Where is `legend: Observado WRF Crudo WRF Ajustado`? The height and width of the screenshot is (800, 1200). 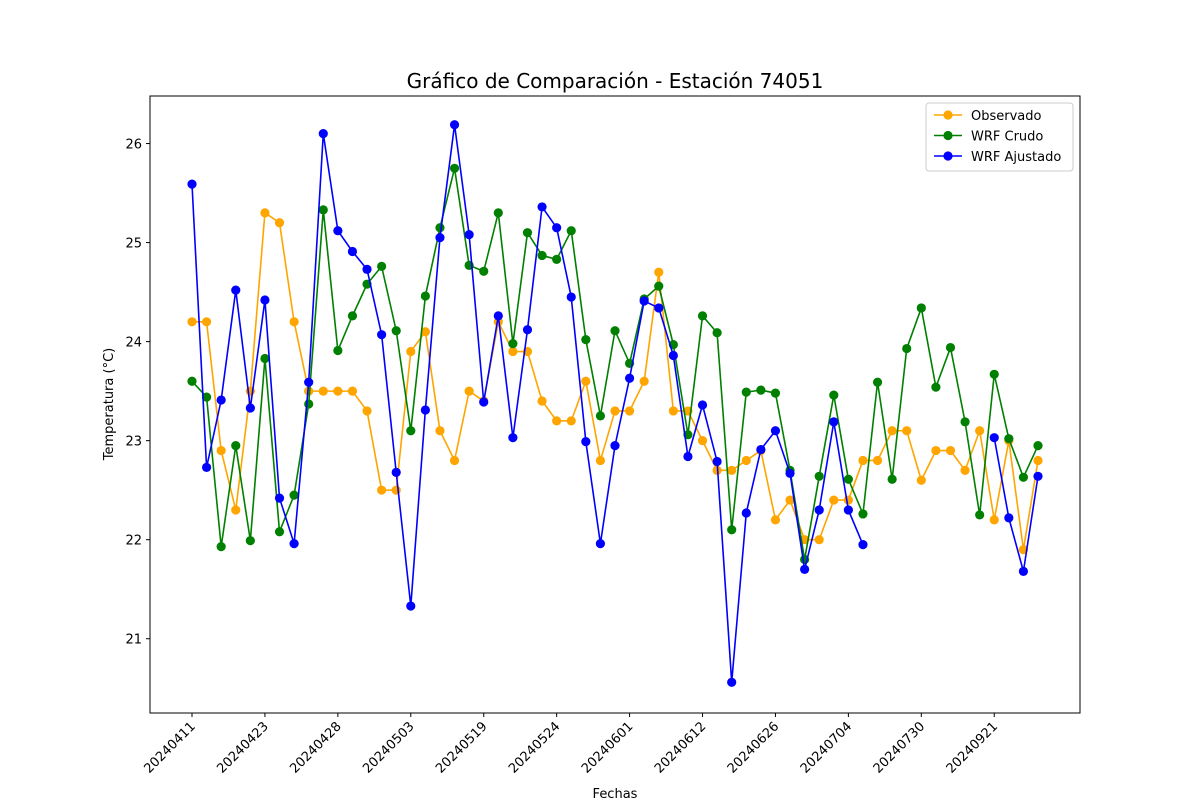
legend: Observado WRF Crudo WRF Ajustado is located at coordinates (999, 137).